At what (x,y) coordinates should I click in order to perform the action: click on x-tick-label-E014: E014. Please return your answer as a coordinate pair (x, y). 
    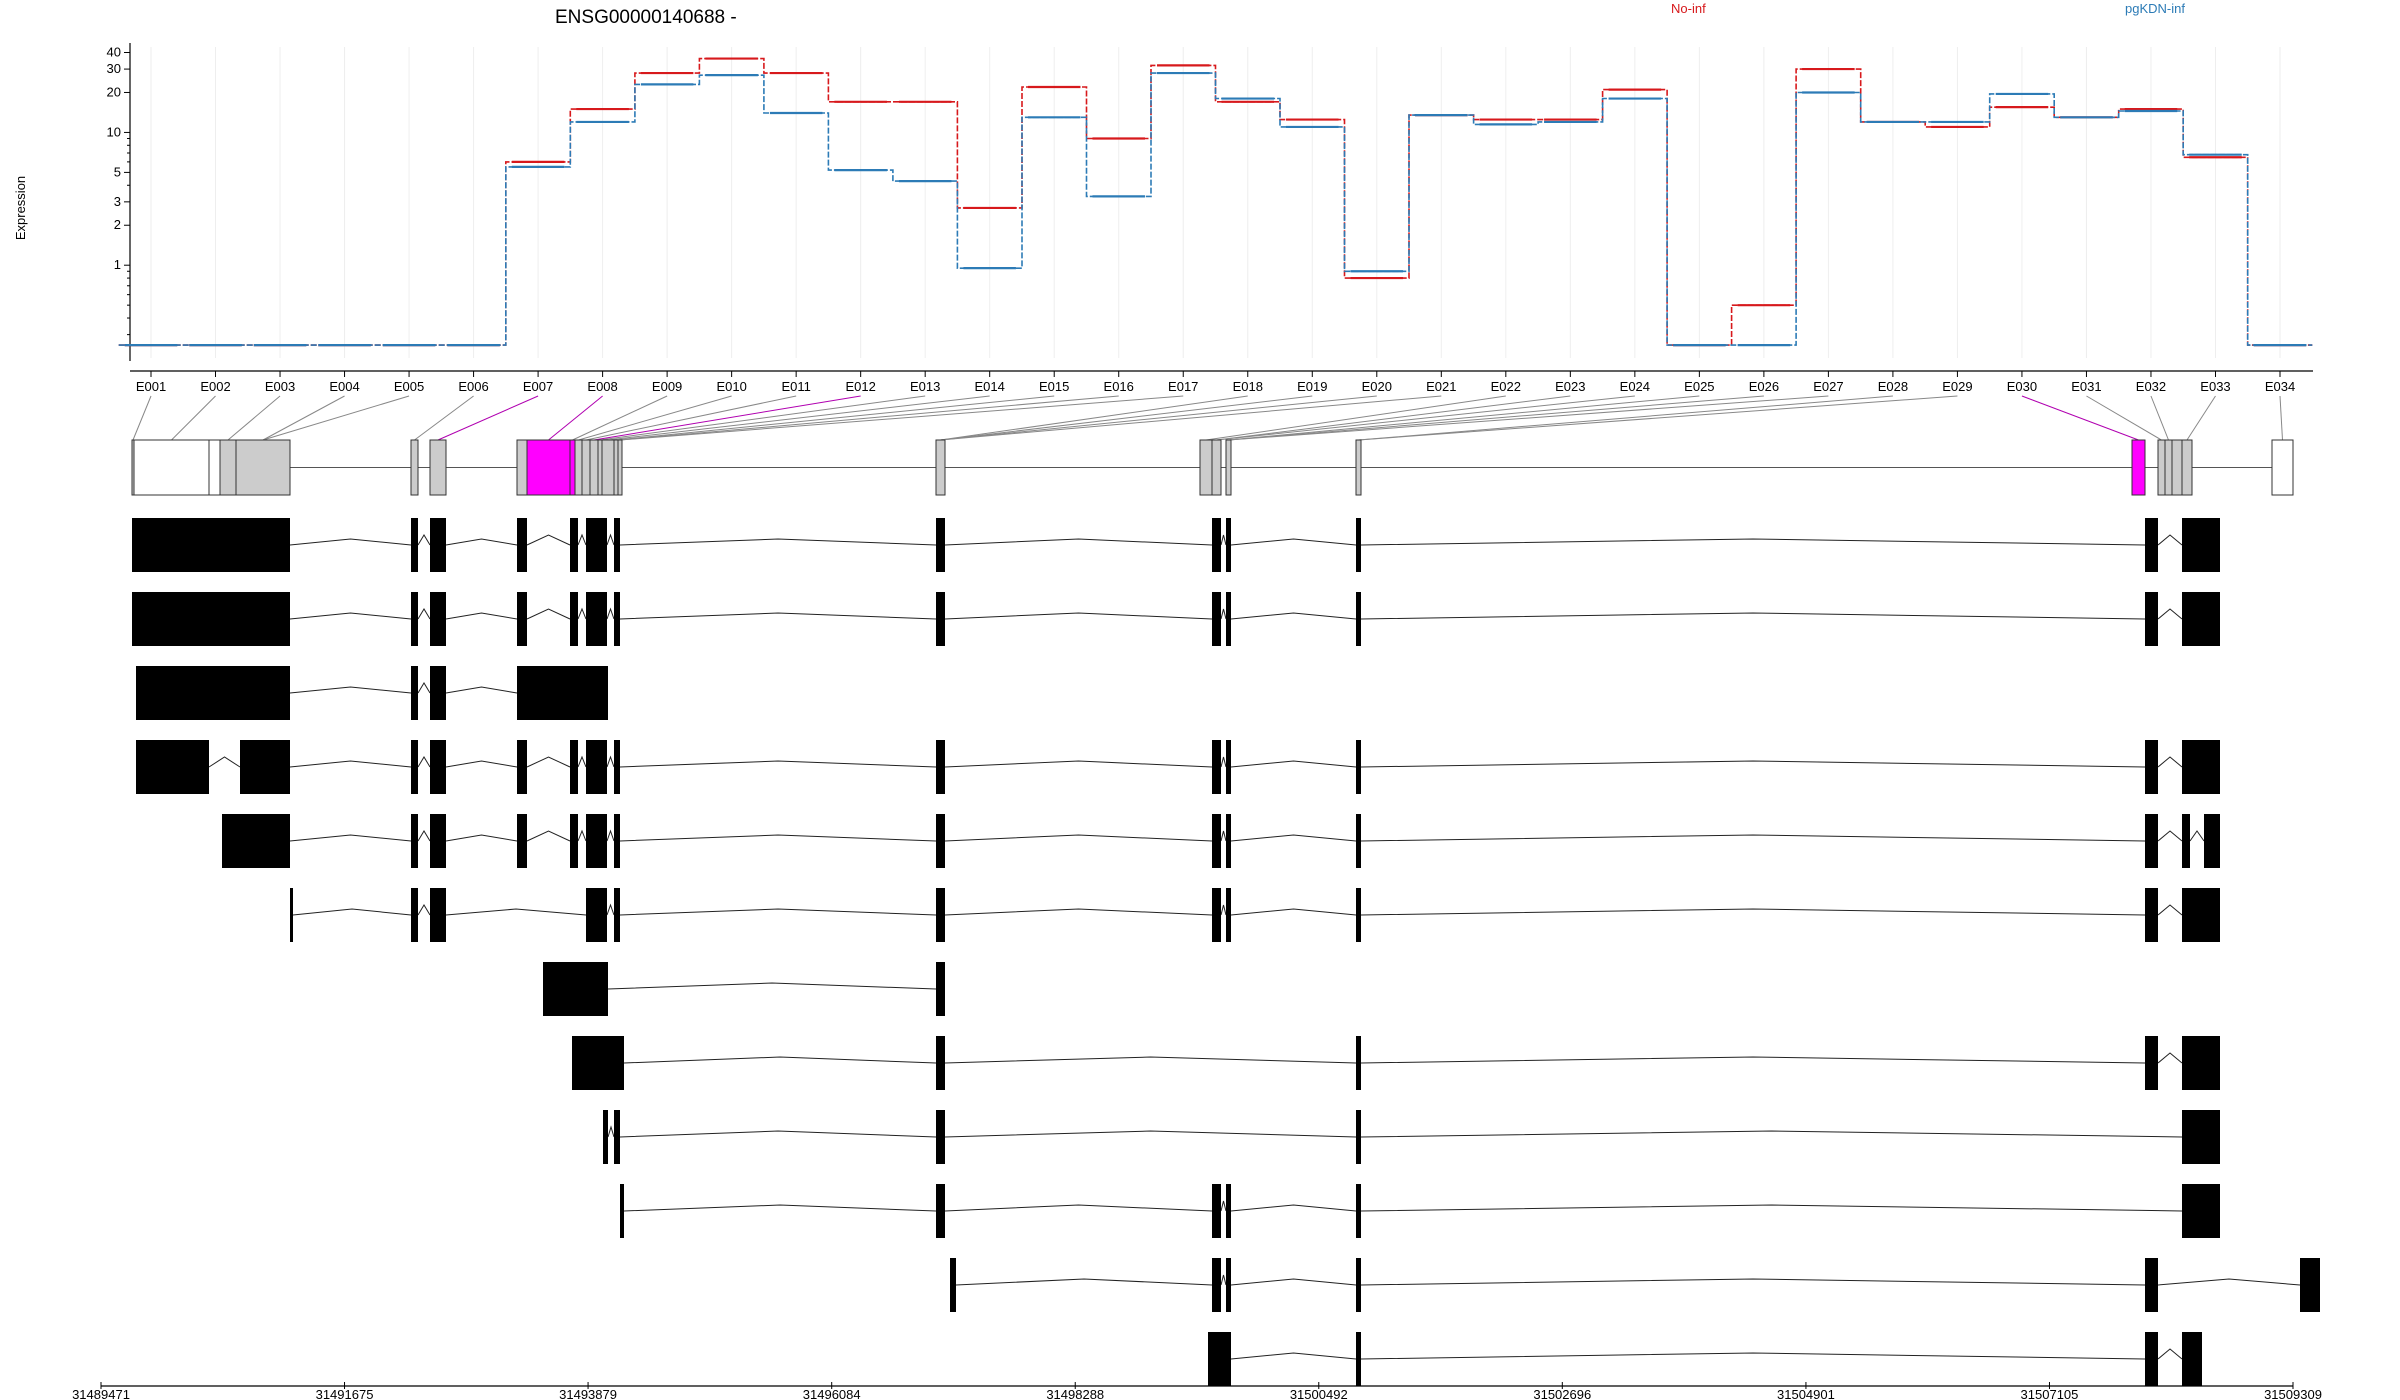
    Looking at the image, I should click on (990, 386).